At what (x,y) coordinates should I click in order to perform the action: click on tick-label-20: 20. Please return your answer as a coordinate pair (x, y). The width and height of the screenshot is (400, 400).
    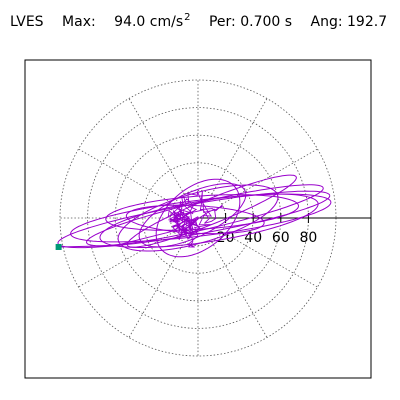
    Looking at the image, I should click on (226, 238).